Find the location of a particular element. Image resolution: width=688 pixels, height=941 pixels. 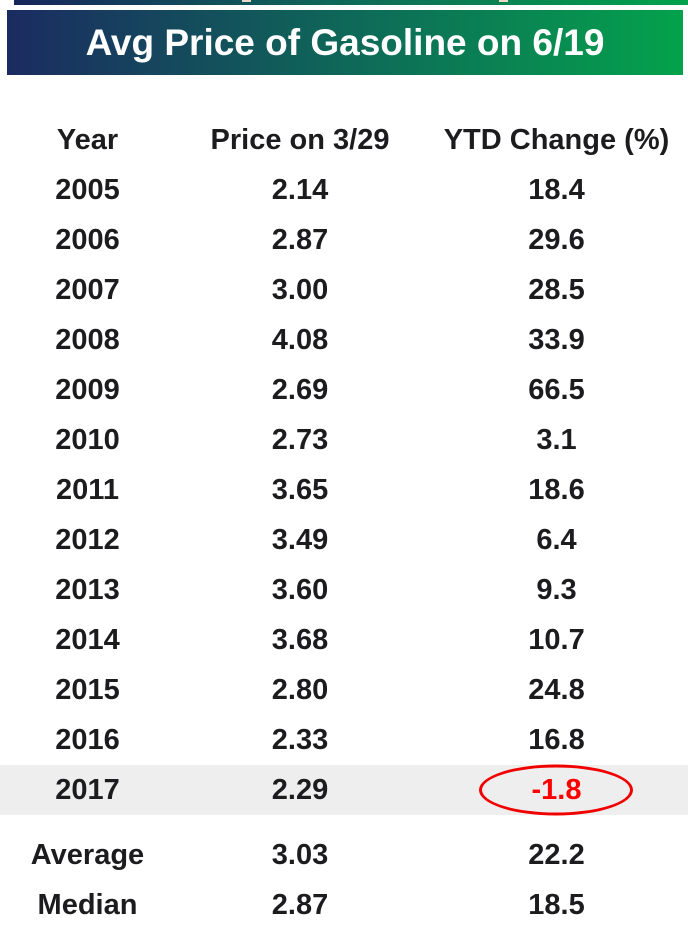

year-cell: 2005 is located at coordinates (87, 189).